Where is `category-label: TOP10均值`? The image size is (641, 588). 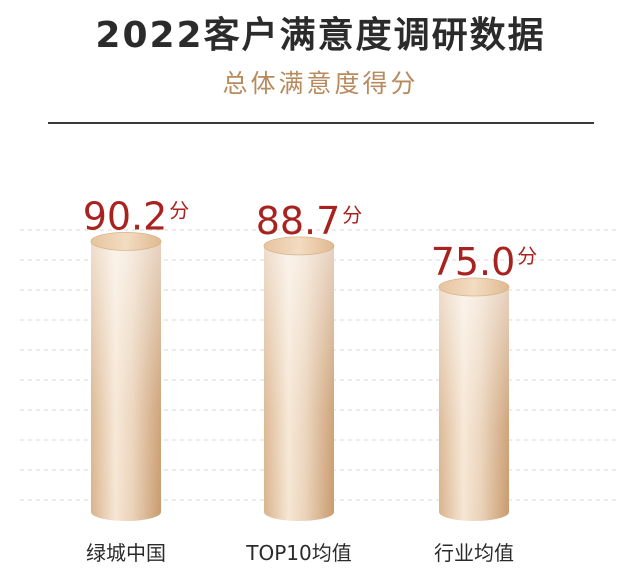
category-label: TOP10均值 is located at coordinates (298, 553).